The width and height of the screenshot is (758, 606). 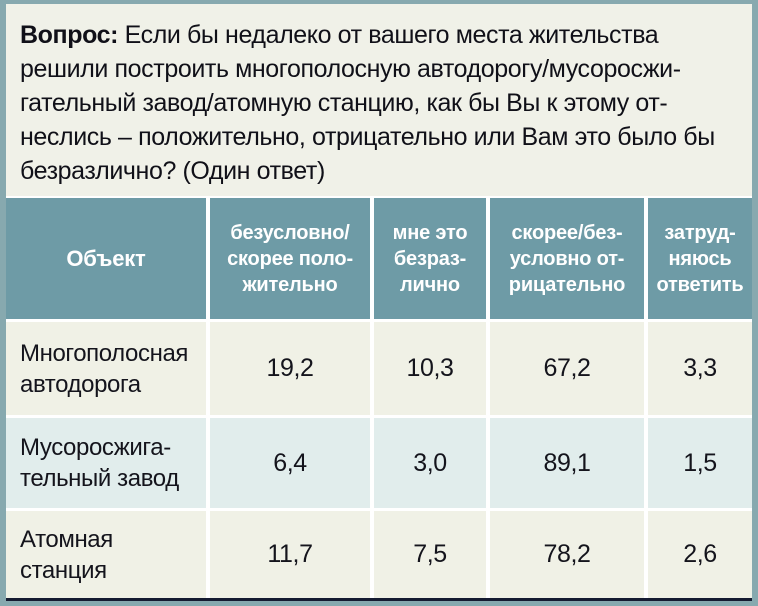 What do you see at coordinates (106, 258) in the screenshot?
I see `header-cell-object: Объект` at bounding box center [106, 258].